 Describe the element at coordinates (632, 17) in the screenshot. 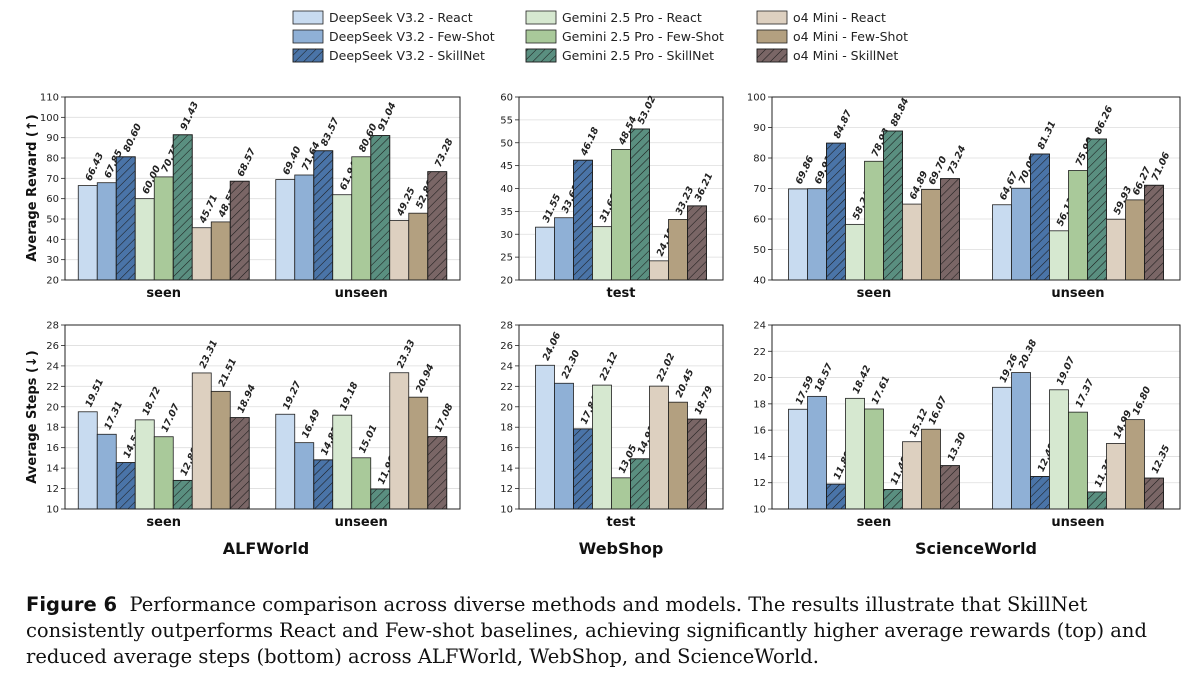

I see `legend-gemini-2-5-pro-react-label: Gemini 2.5 Pro - React` at that location.